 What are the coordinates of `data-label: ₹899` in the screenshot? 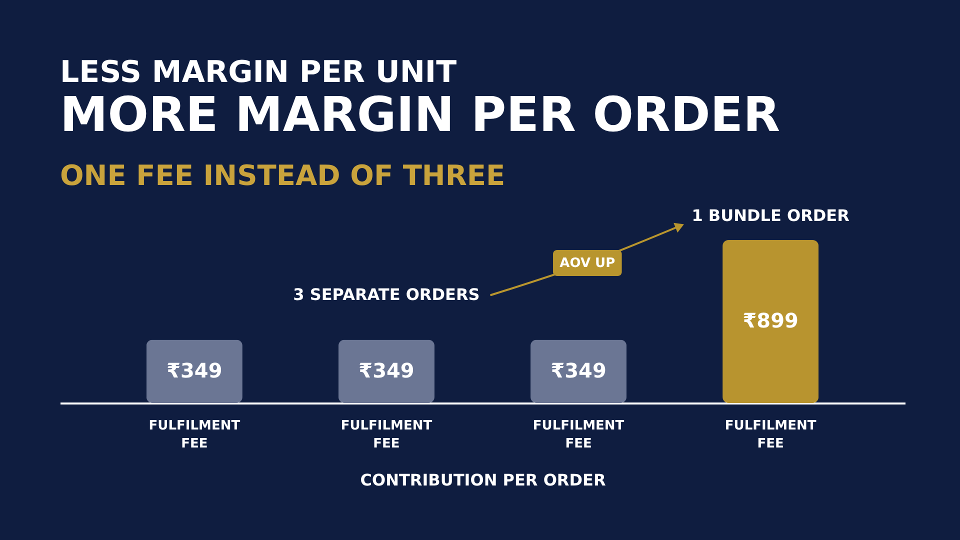 It's located at (770, 320).